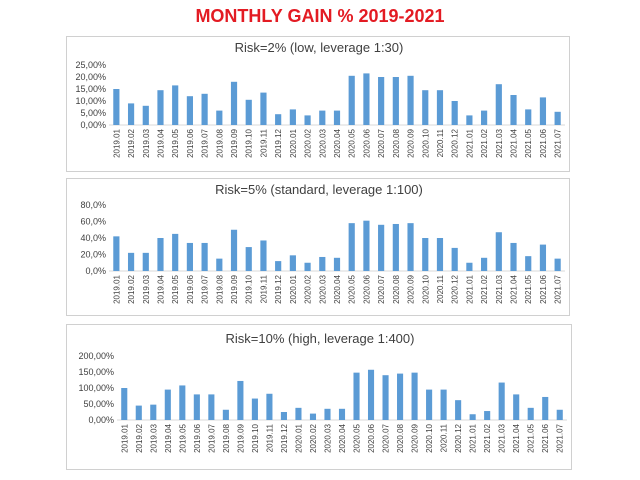  What do you see at coordinates (528, 288) in the screenshot?
I see `x-tick-label: 2021.05` at bounding box center [528, 288].